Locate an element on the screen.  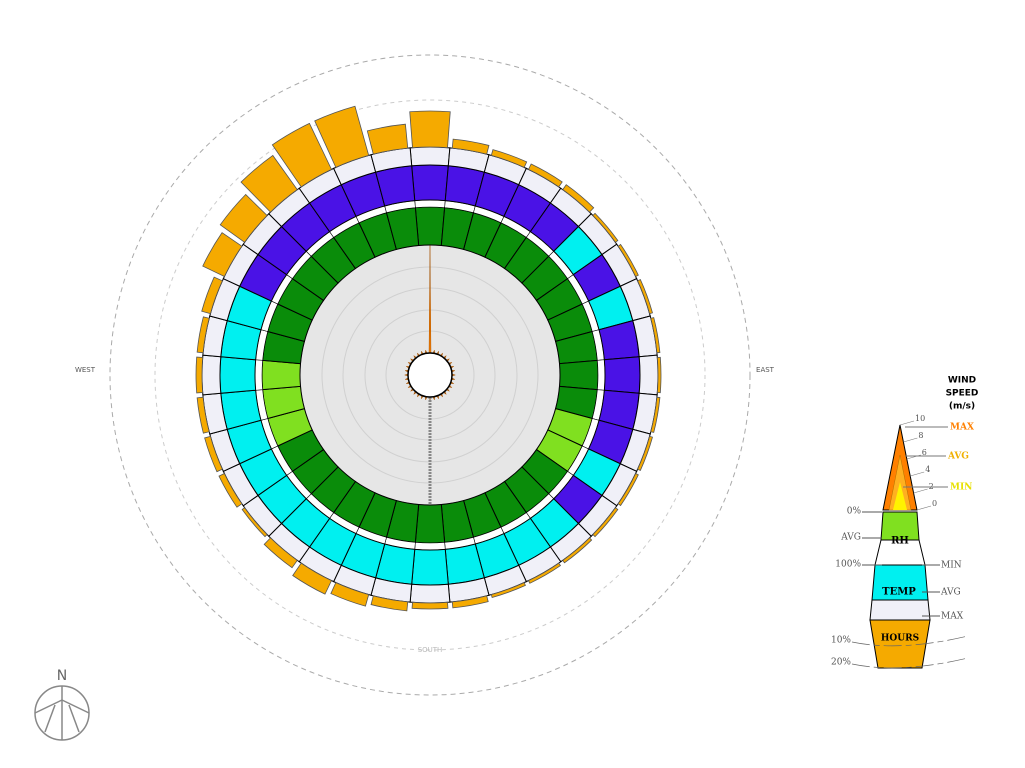
legend-wind-max: MAX is located at coordinates (962, 428).